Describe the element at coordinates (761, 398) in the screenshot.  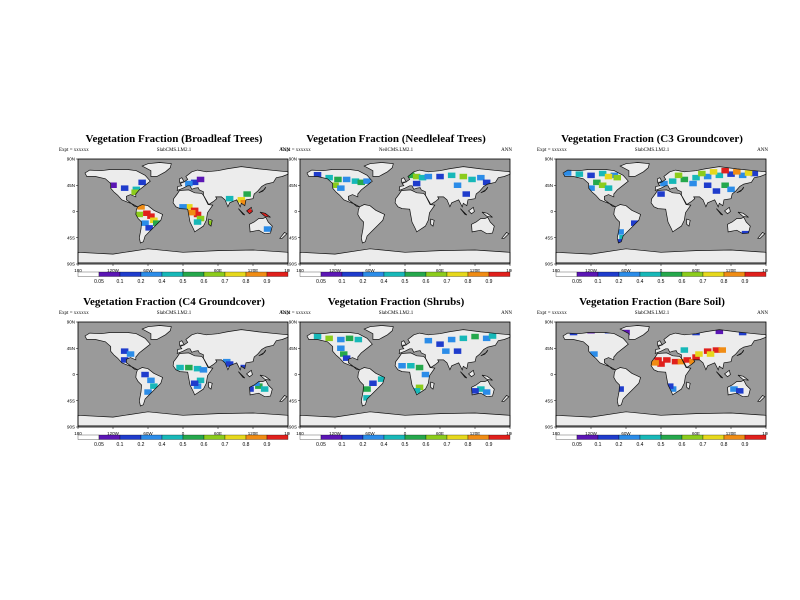
I see `land-new-zealand` at that location.